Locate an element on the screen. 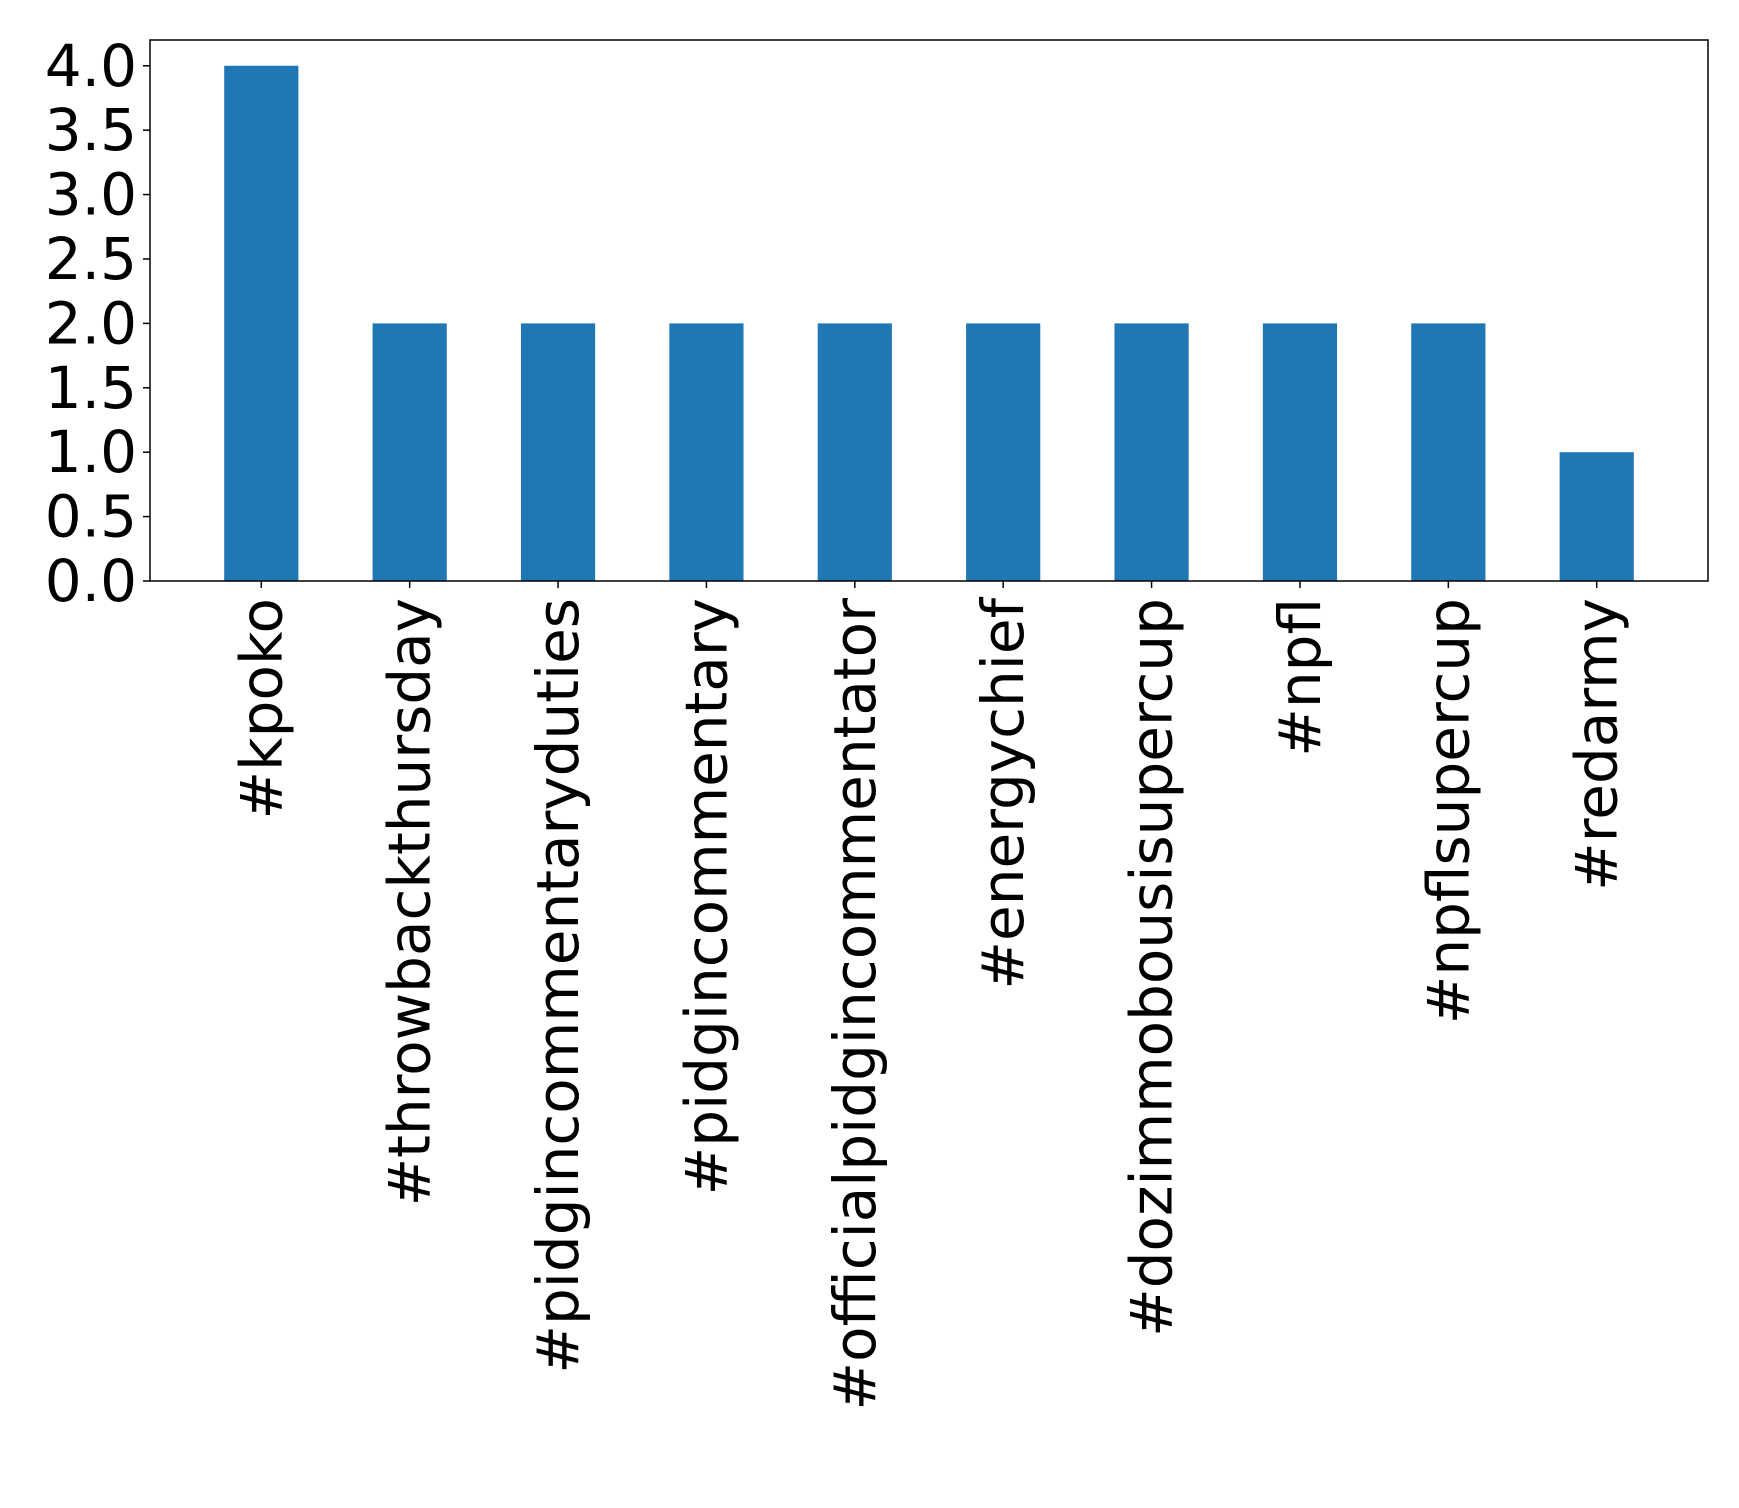  bar-kpoko is located at coordinates (261, 323).